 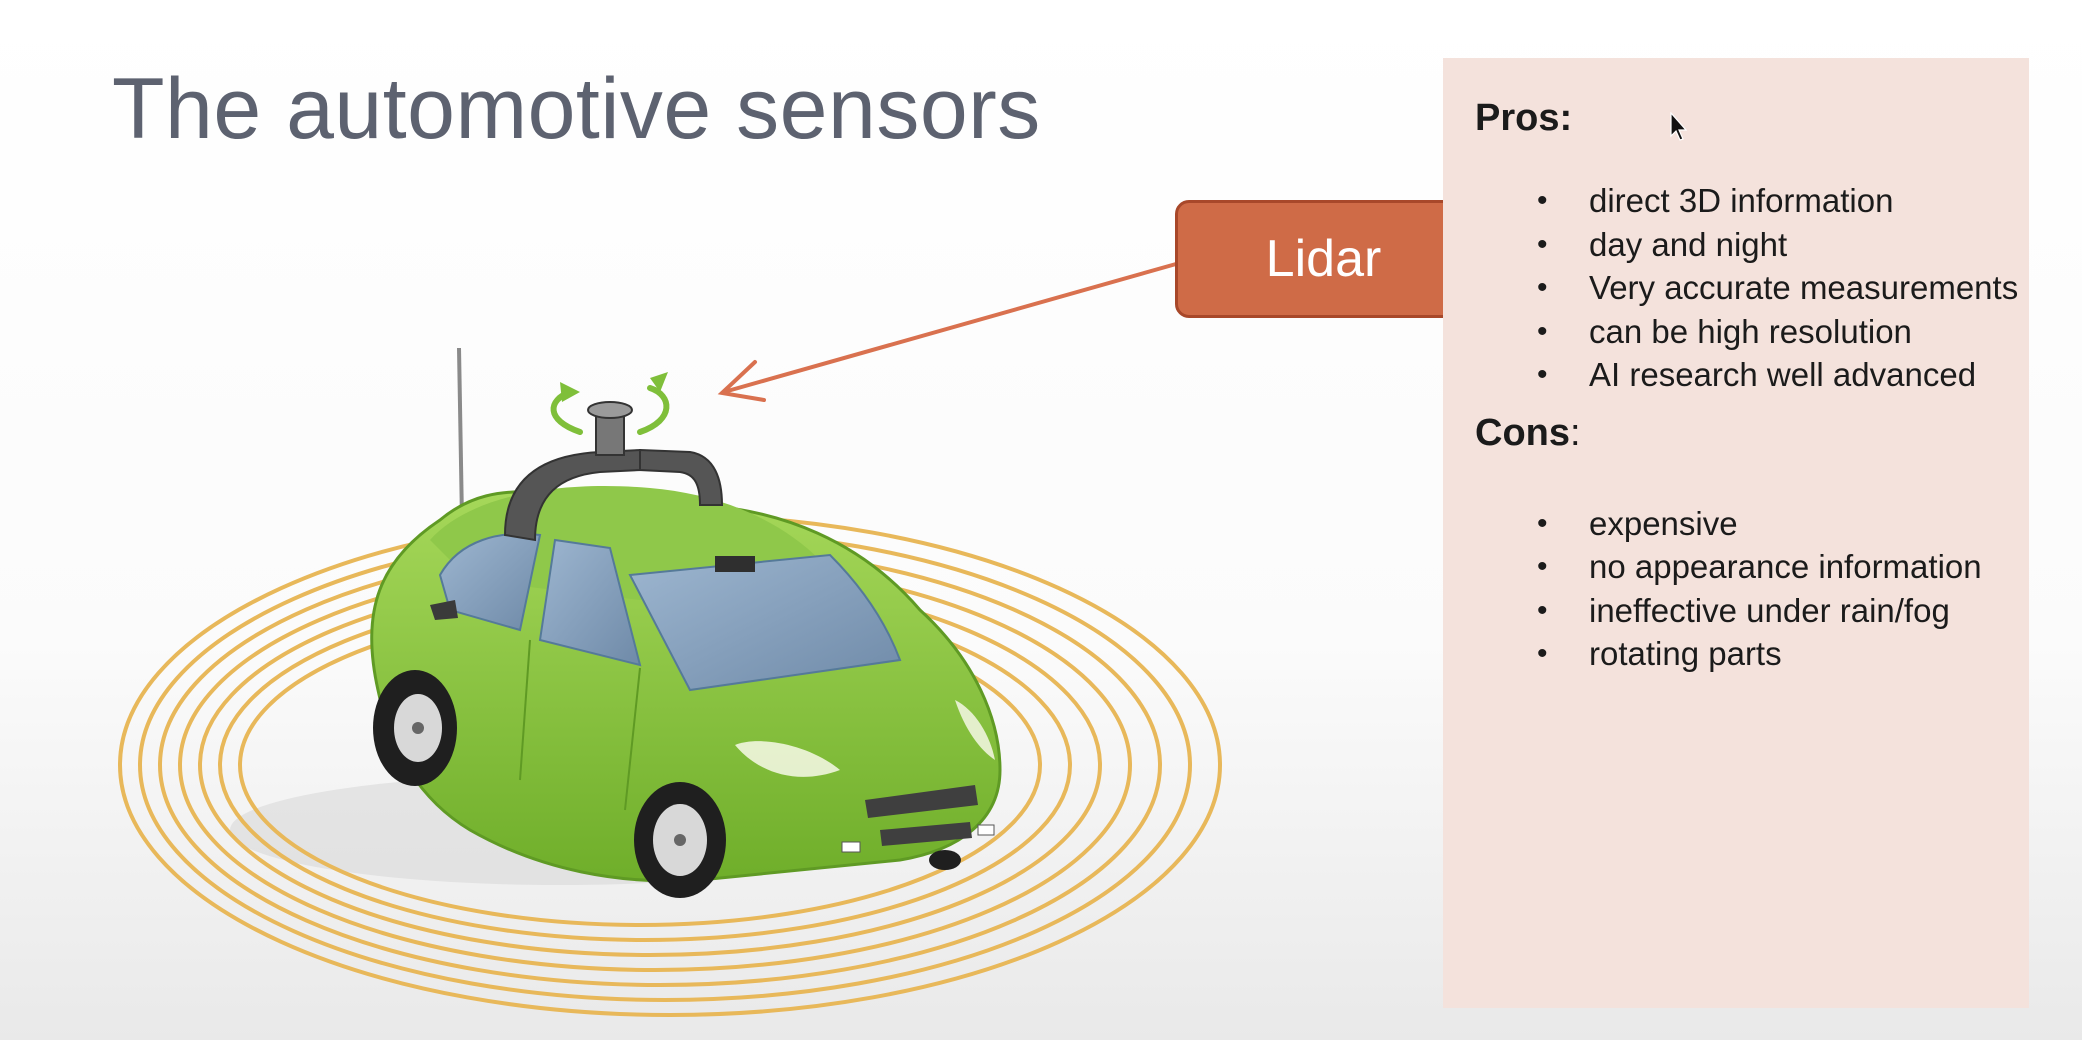 I want to click on pros-item: • day and night, so click(x=1752, y=245).